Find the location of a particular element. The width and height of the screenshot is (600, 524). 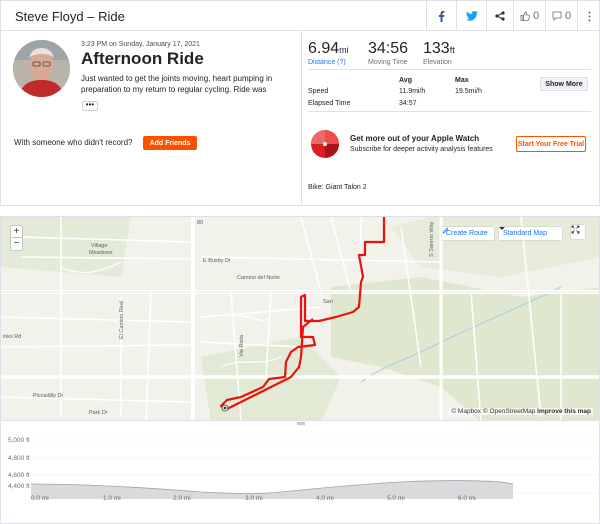

twitter-icon is located at coordinates (471, 16).